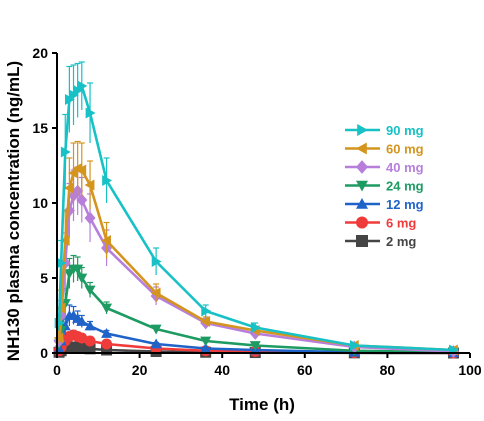  I want to click on legend-item: 40 mg, so click(384, 167).